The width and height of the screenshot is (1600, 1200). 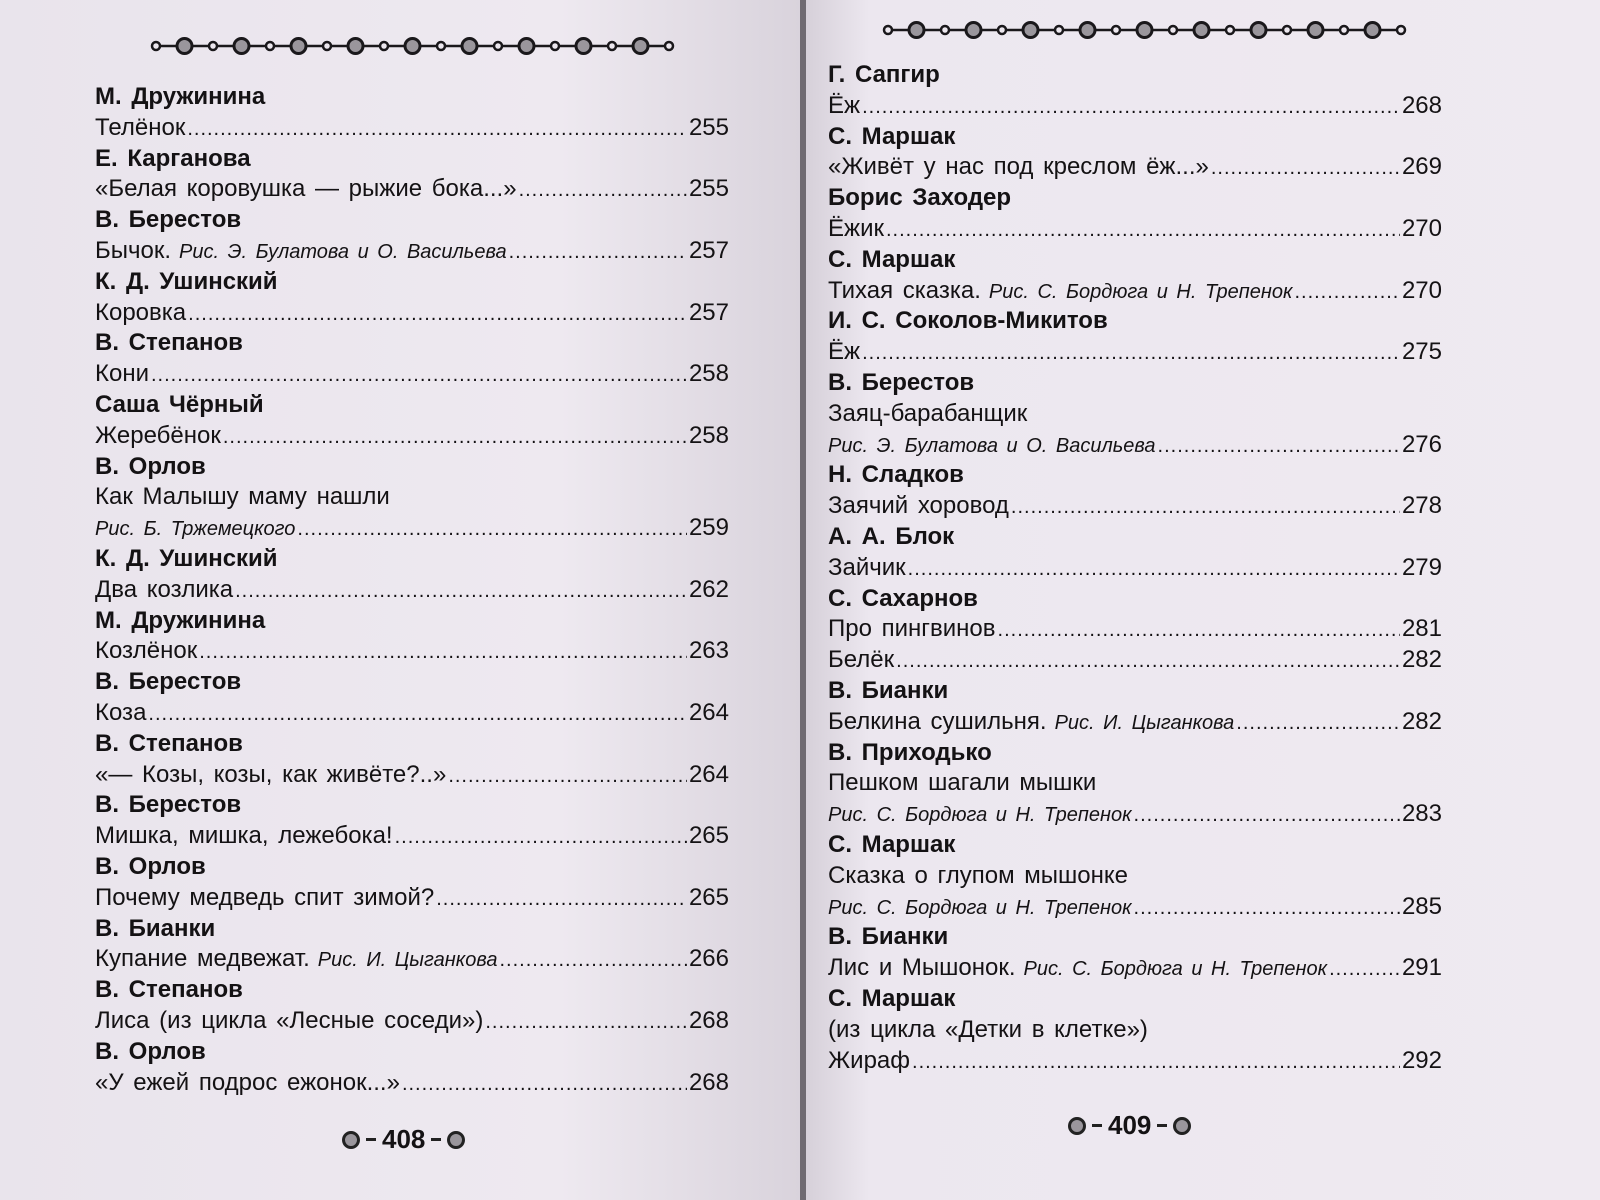 What do you see at coordinates (141, 312) in the screenshot?
I see `work-title: Коровка` at bounding box center [141, 312].